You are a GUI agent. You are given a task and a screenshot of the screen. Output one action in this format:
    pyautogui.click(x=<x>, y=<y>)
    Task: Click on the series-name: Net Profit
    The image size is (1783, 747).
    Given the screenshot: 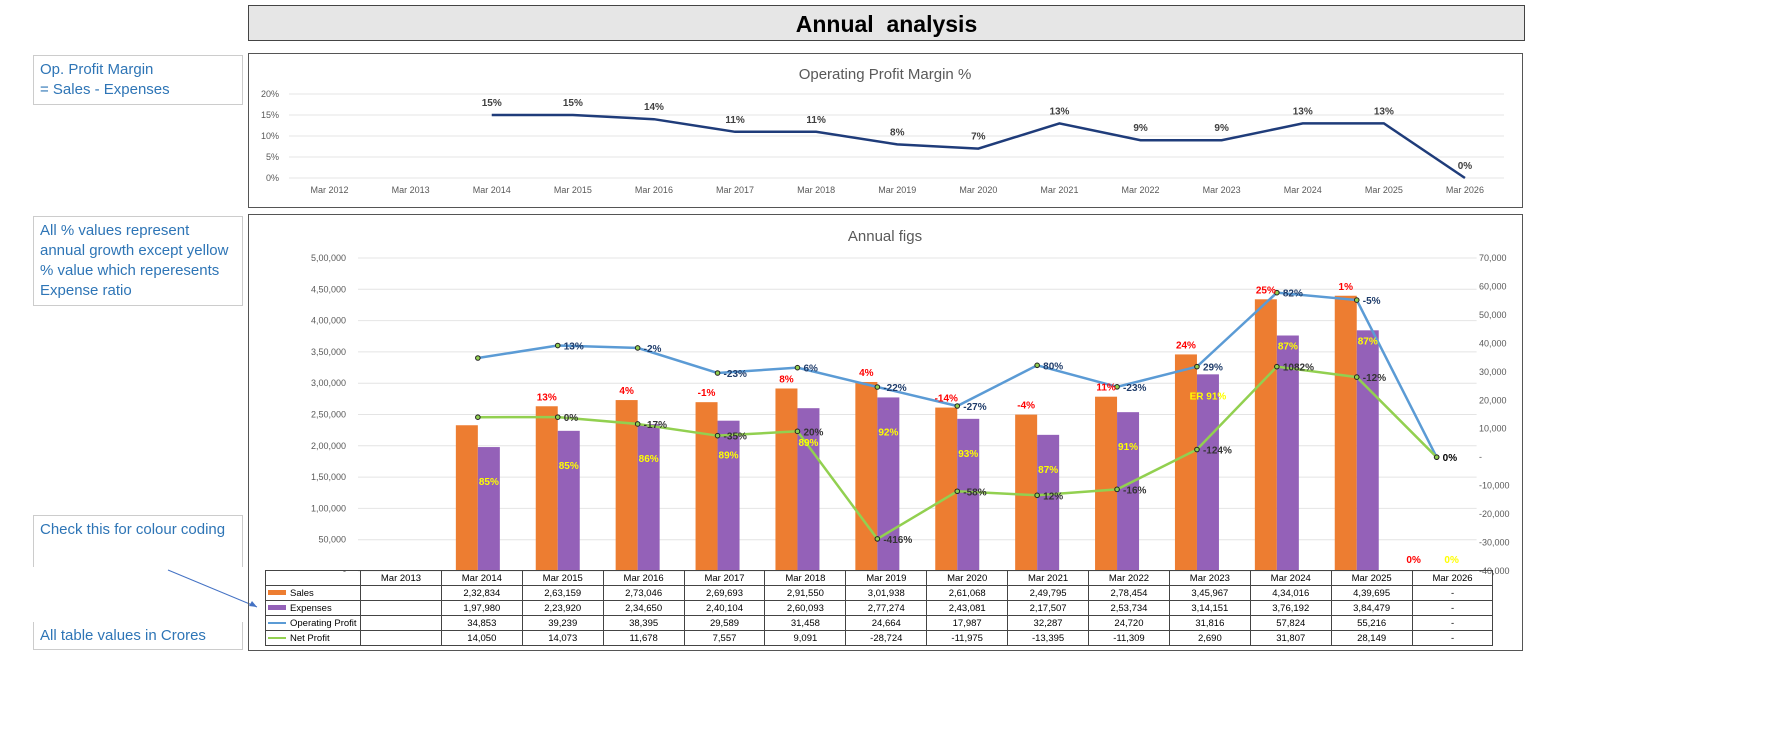 What is the action you would take?
    pyautogui.click(x=310, y=638)
    